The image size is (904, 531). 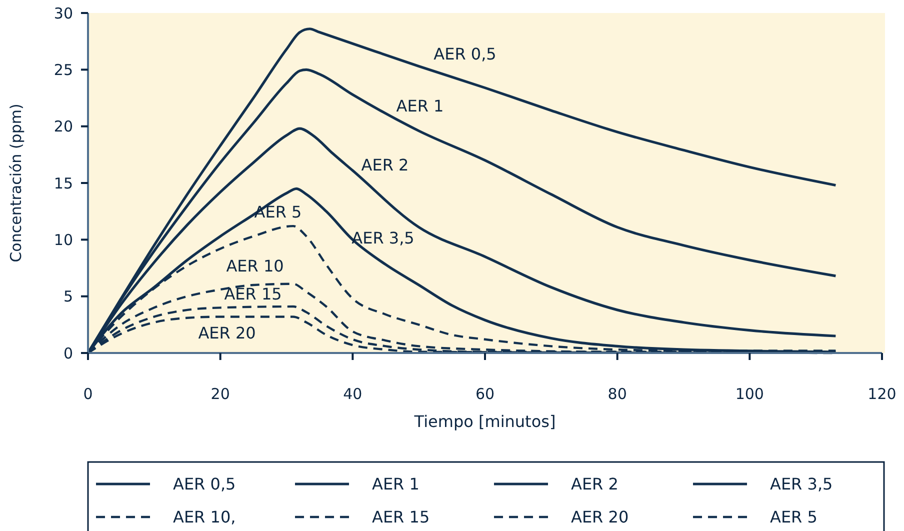 What do you see at coordinates (227, 333) in the screenshot?
I see `annotation: AER 20` at bounding box center [227, 333].